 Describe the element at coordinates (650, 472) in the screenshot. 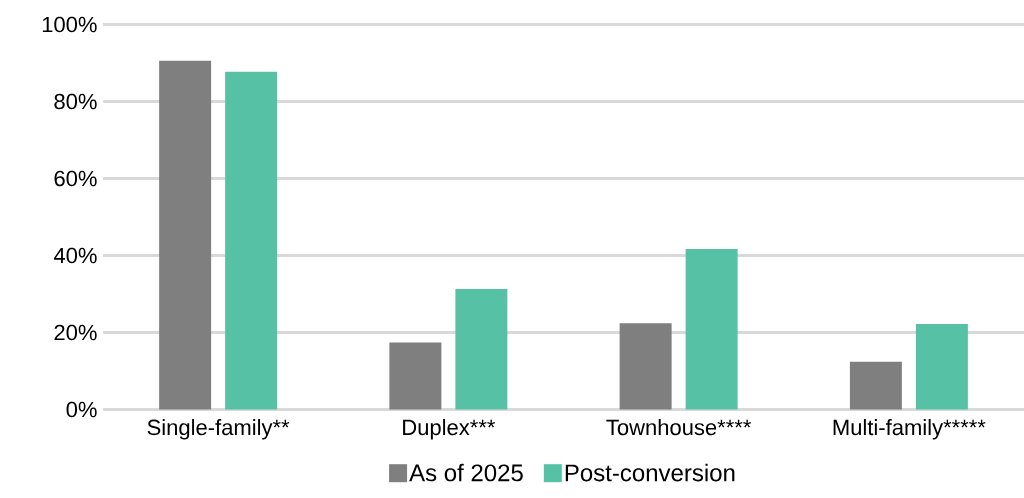

I see `legend-label: Post-conversion` at that location.